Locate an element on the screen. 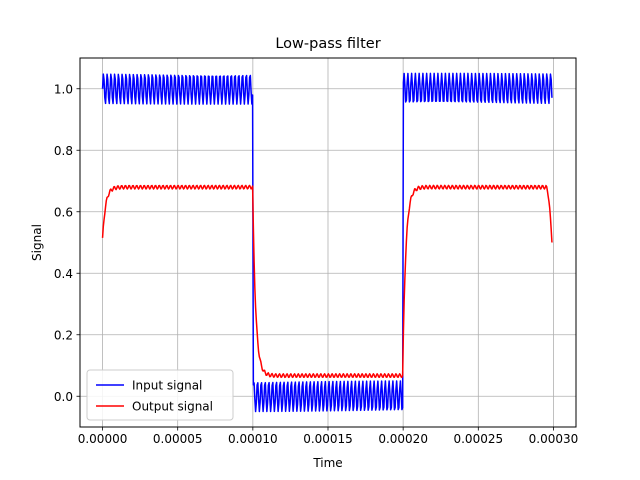 Image resolution: width=640 pixels, height=480 pixels. y-axis-label: Signal is located at coordinates (37, 242).